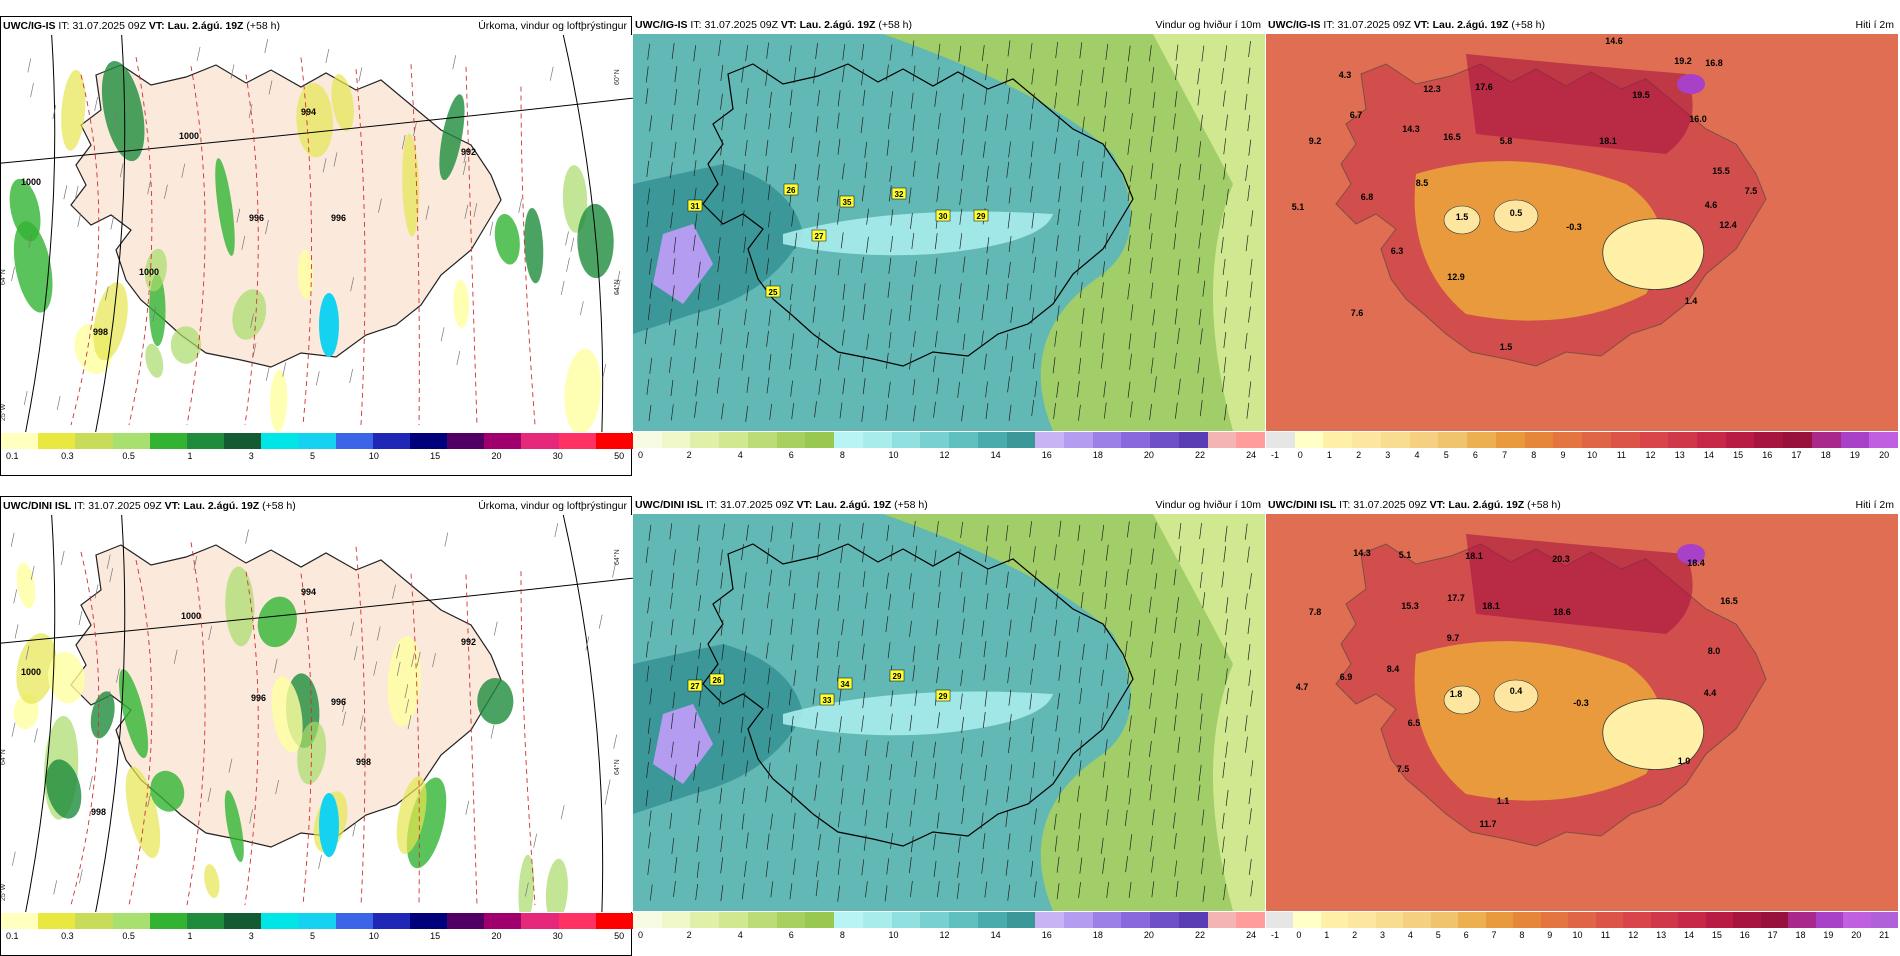 This screenshot has height=956, width=1900. Describe the element at coordinates (837, 25) in the screenshot. I see `valid-time: Lau. 2.ágú. 19Z` at that location.